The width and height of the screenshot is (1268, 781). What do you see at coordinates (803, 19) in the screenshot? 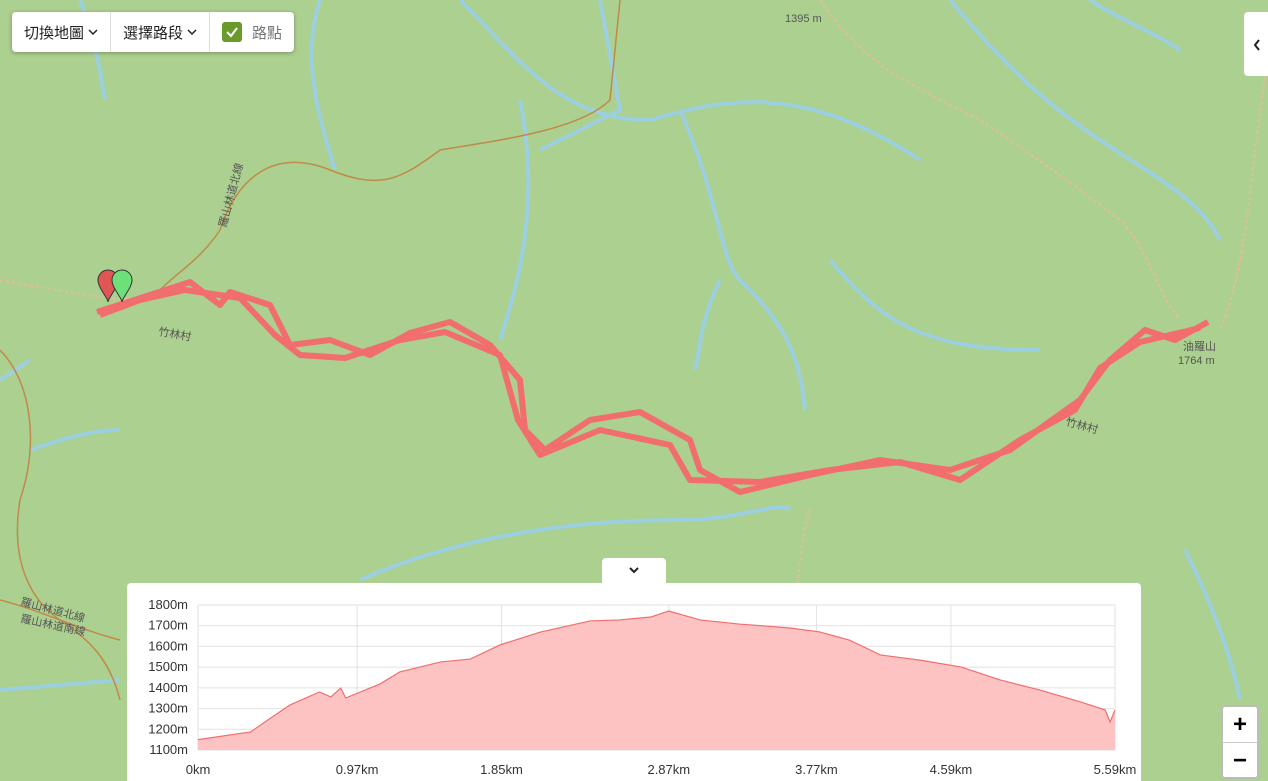
I see `elevation-label: 1395 m` at bounding box center [803, 19].